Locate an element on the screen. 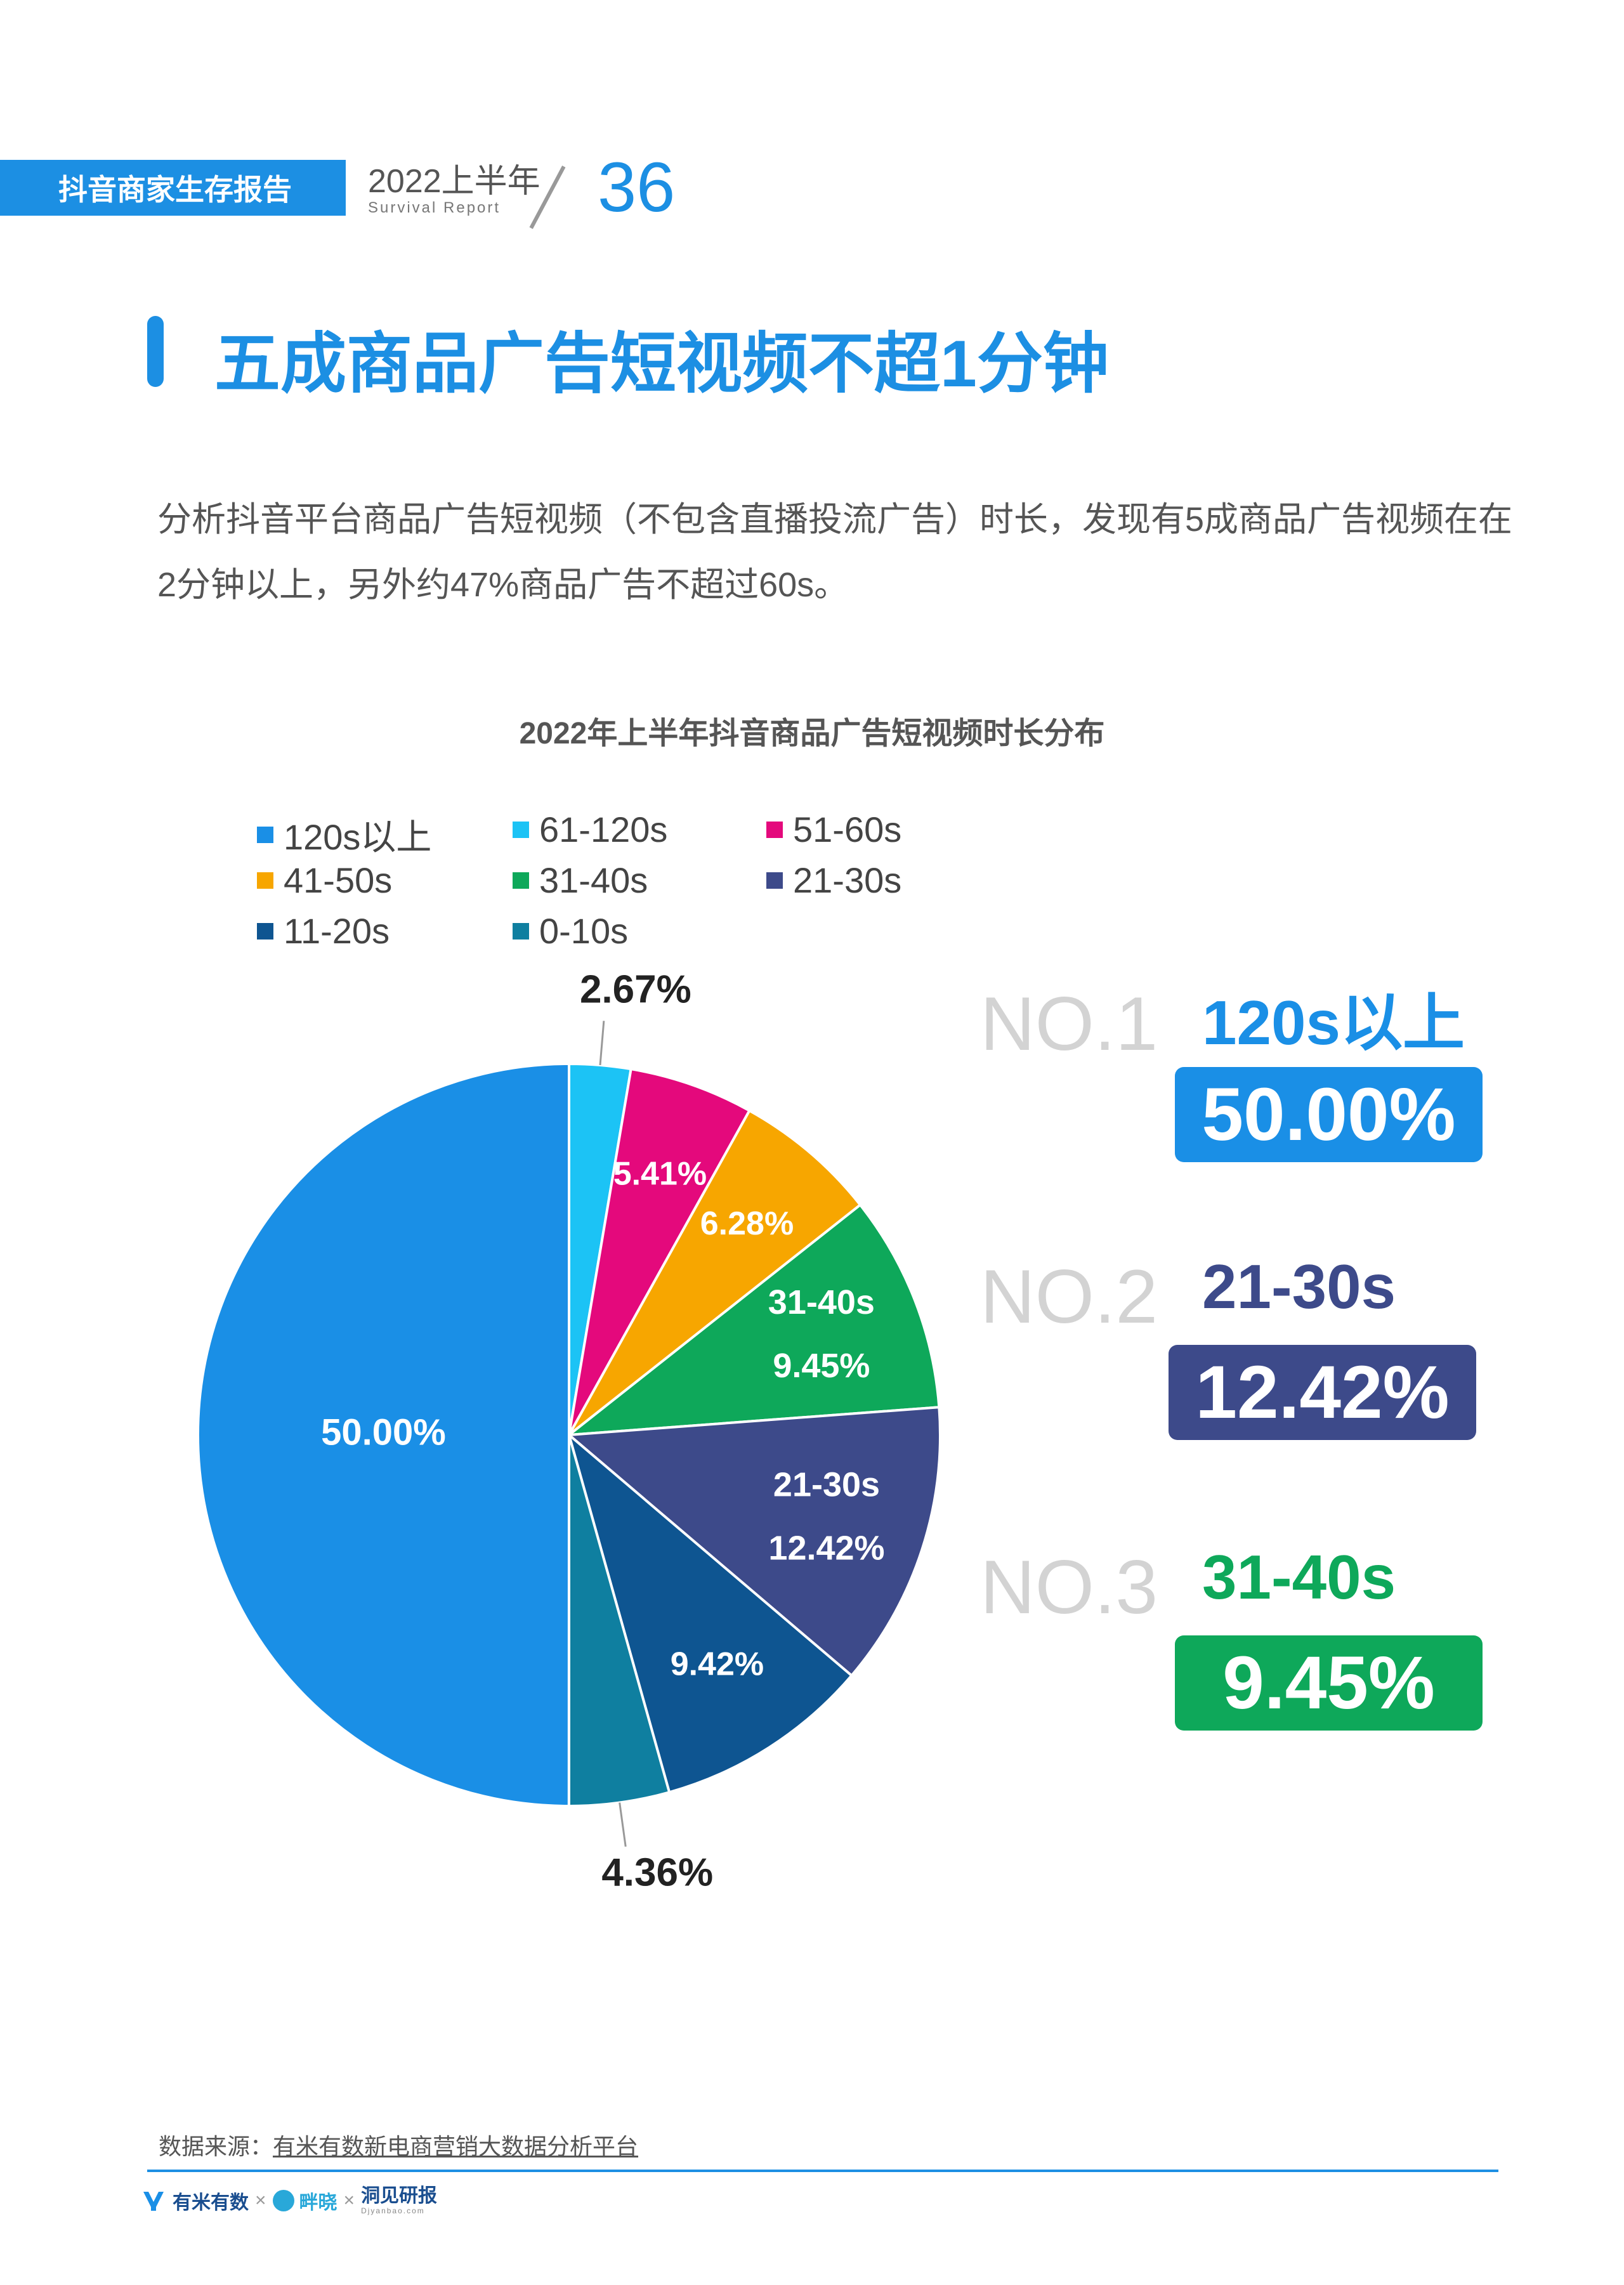  chart-title: 2022年上半年抖音商品广告短视频时长分布 is located at coordinates (812, 733).